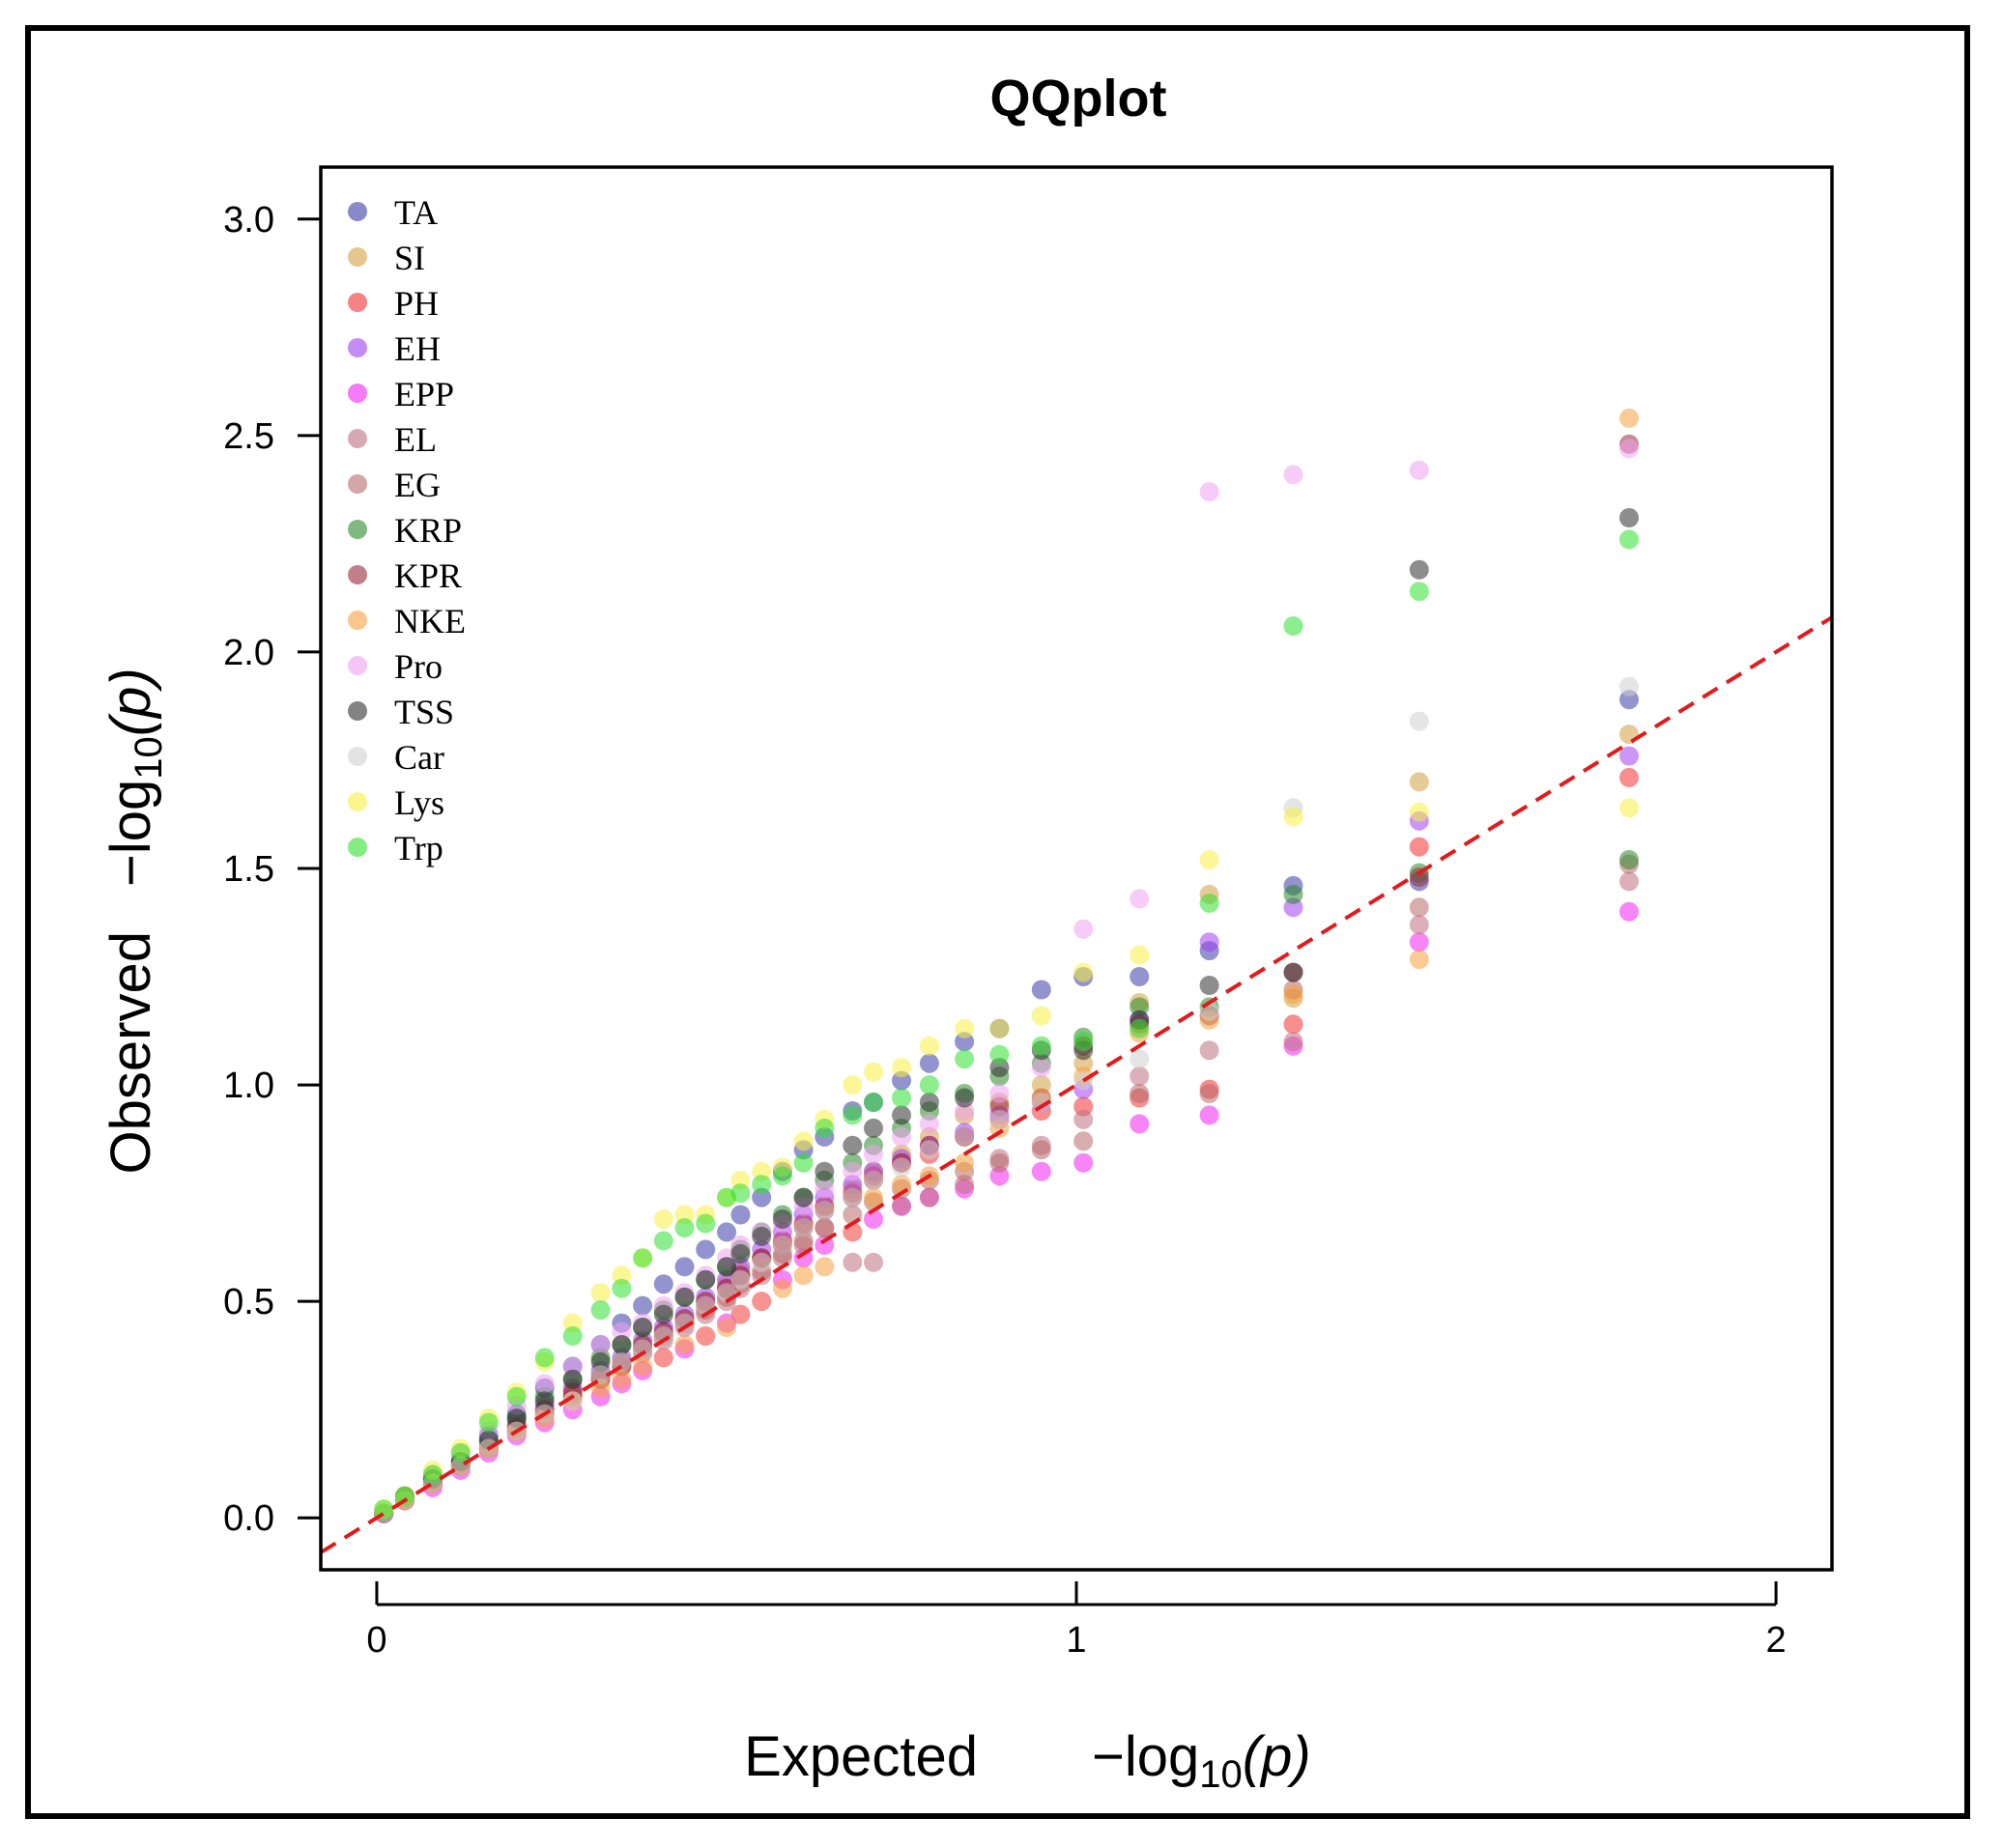 The width and height of the screenshot is (2003, 1848). What do you see at coordinates (1145, 1756) in the screenshot?
I see `x-axis-label-neg: −log` at bounding box center [1145, 1756].